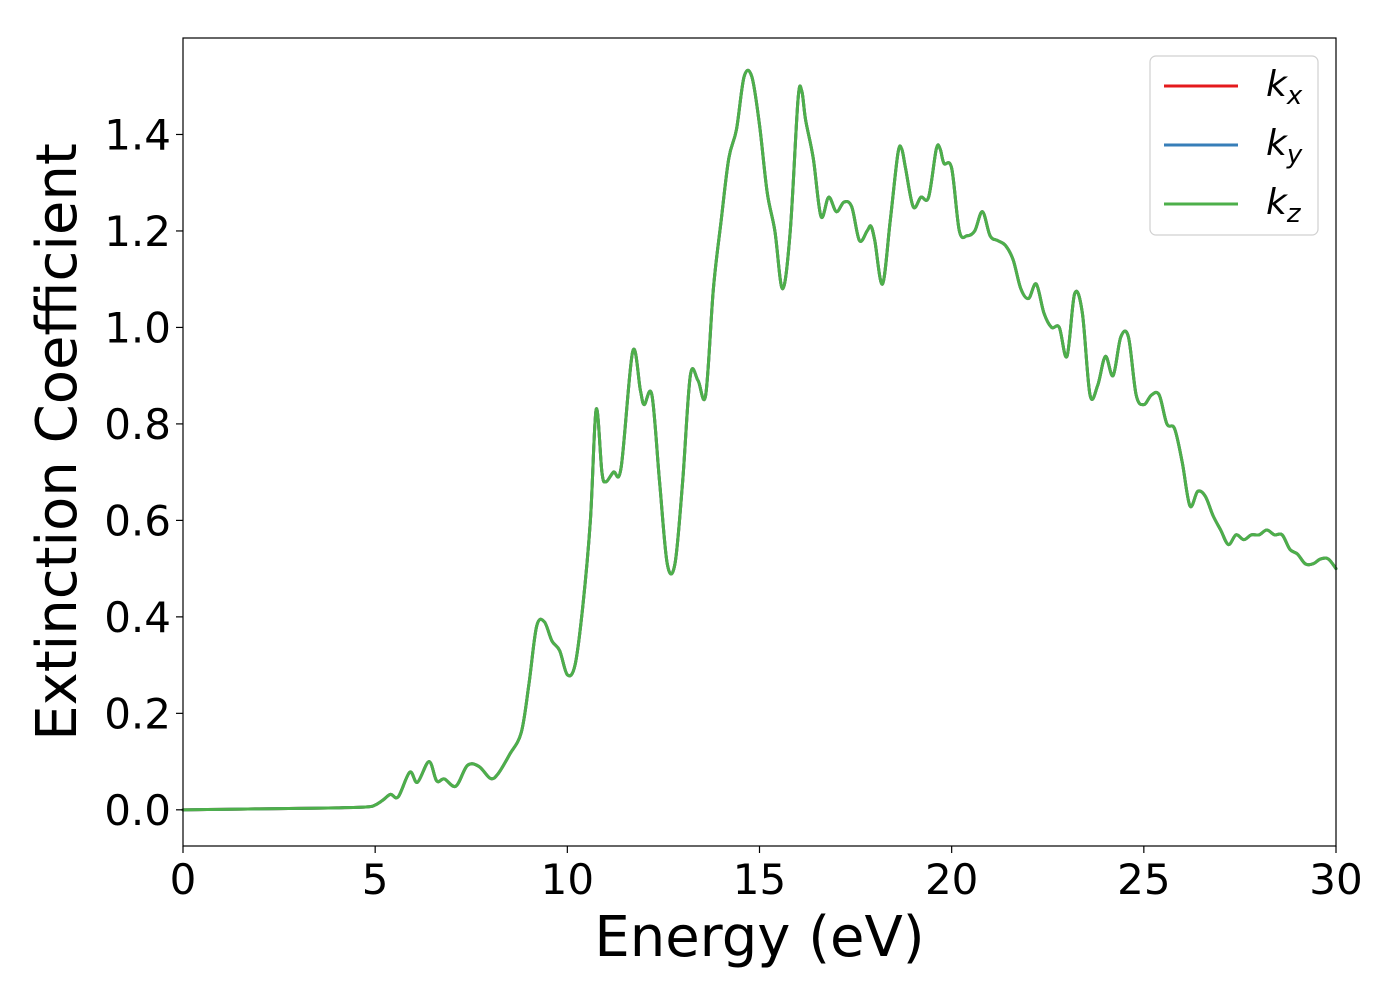  What do you see at coordinates (137, 520) in the screenshot?
I see `y-tick-label: 0.6` at bounding box center [137, 520].